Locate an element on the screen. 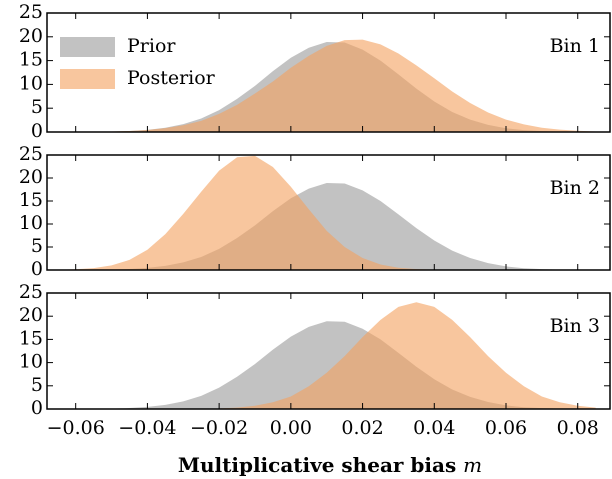 This screenshot has height=479, width=612. bin-label: Bin 1 is located at coordinates (575, 46).